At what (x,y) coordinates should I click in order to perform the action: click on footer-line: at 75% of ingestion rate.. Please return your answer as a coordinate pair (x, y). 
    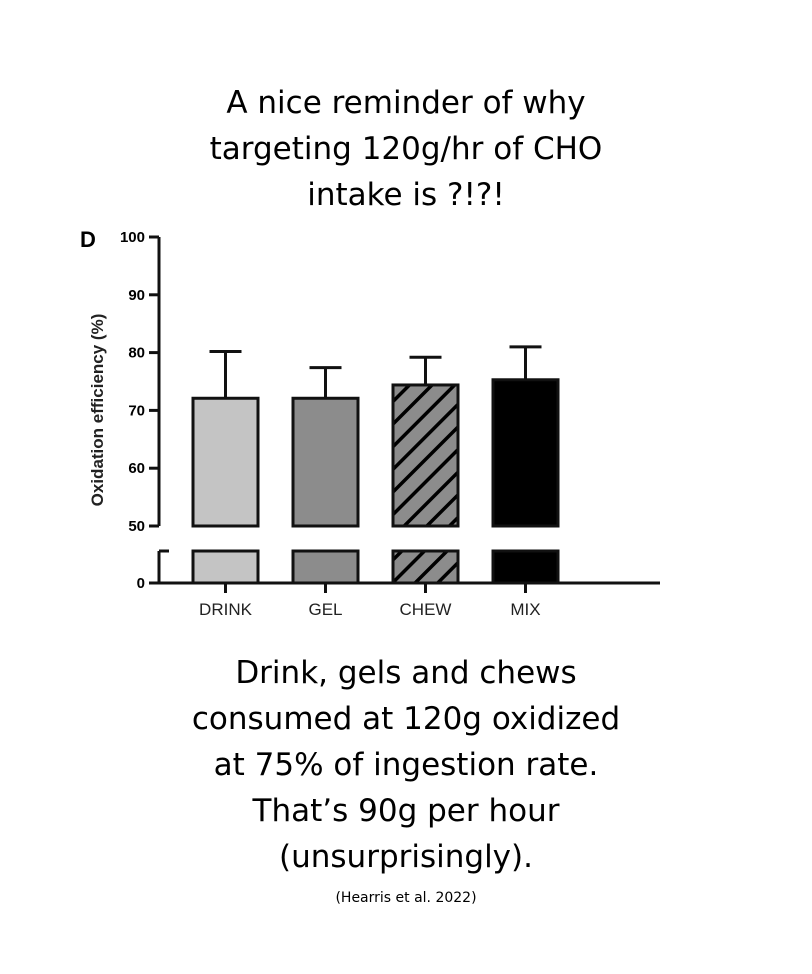
    Looking at the image, I should click on (406, 765).